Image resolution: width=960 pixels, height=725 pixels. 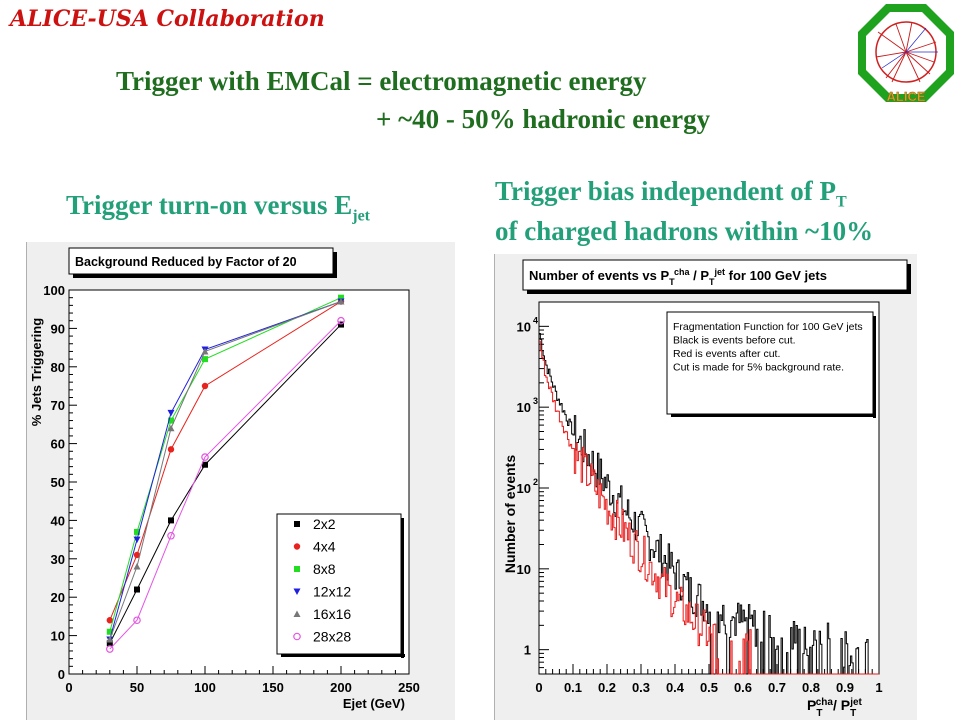 I want to click on x-tick-label: 0.5, so click(x=709, y=687).